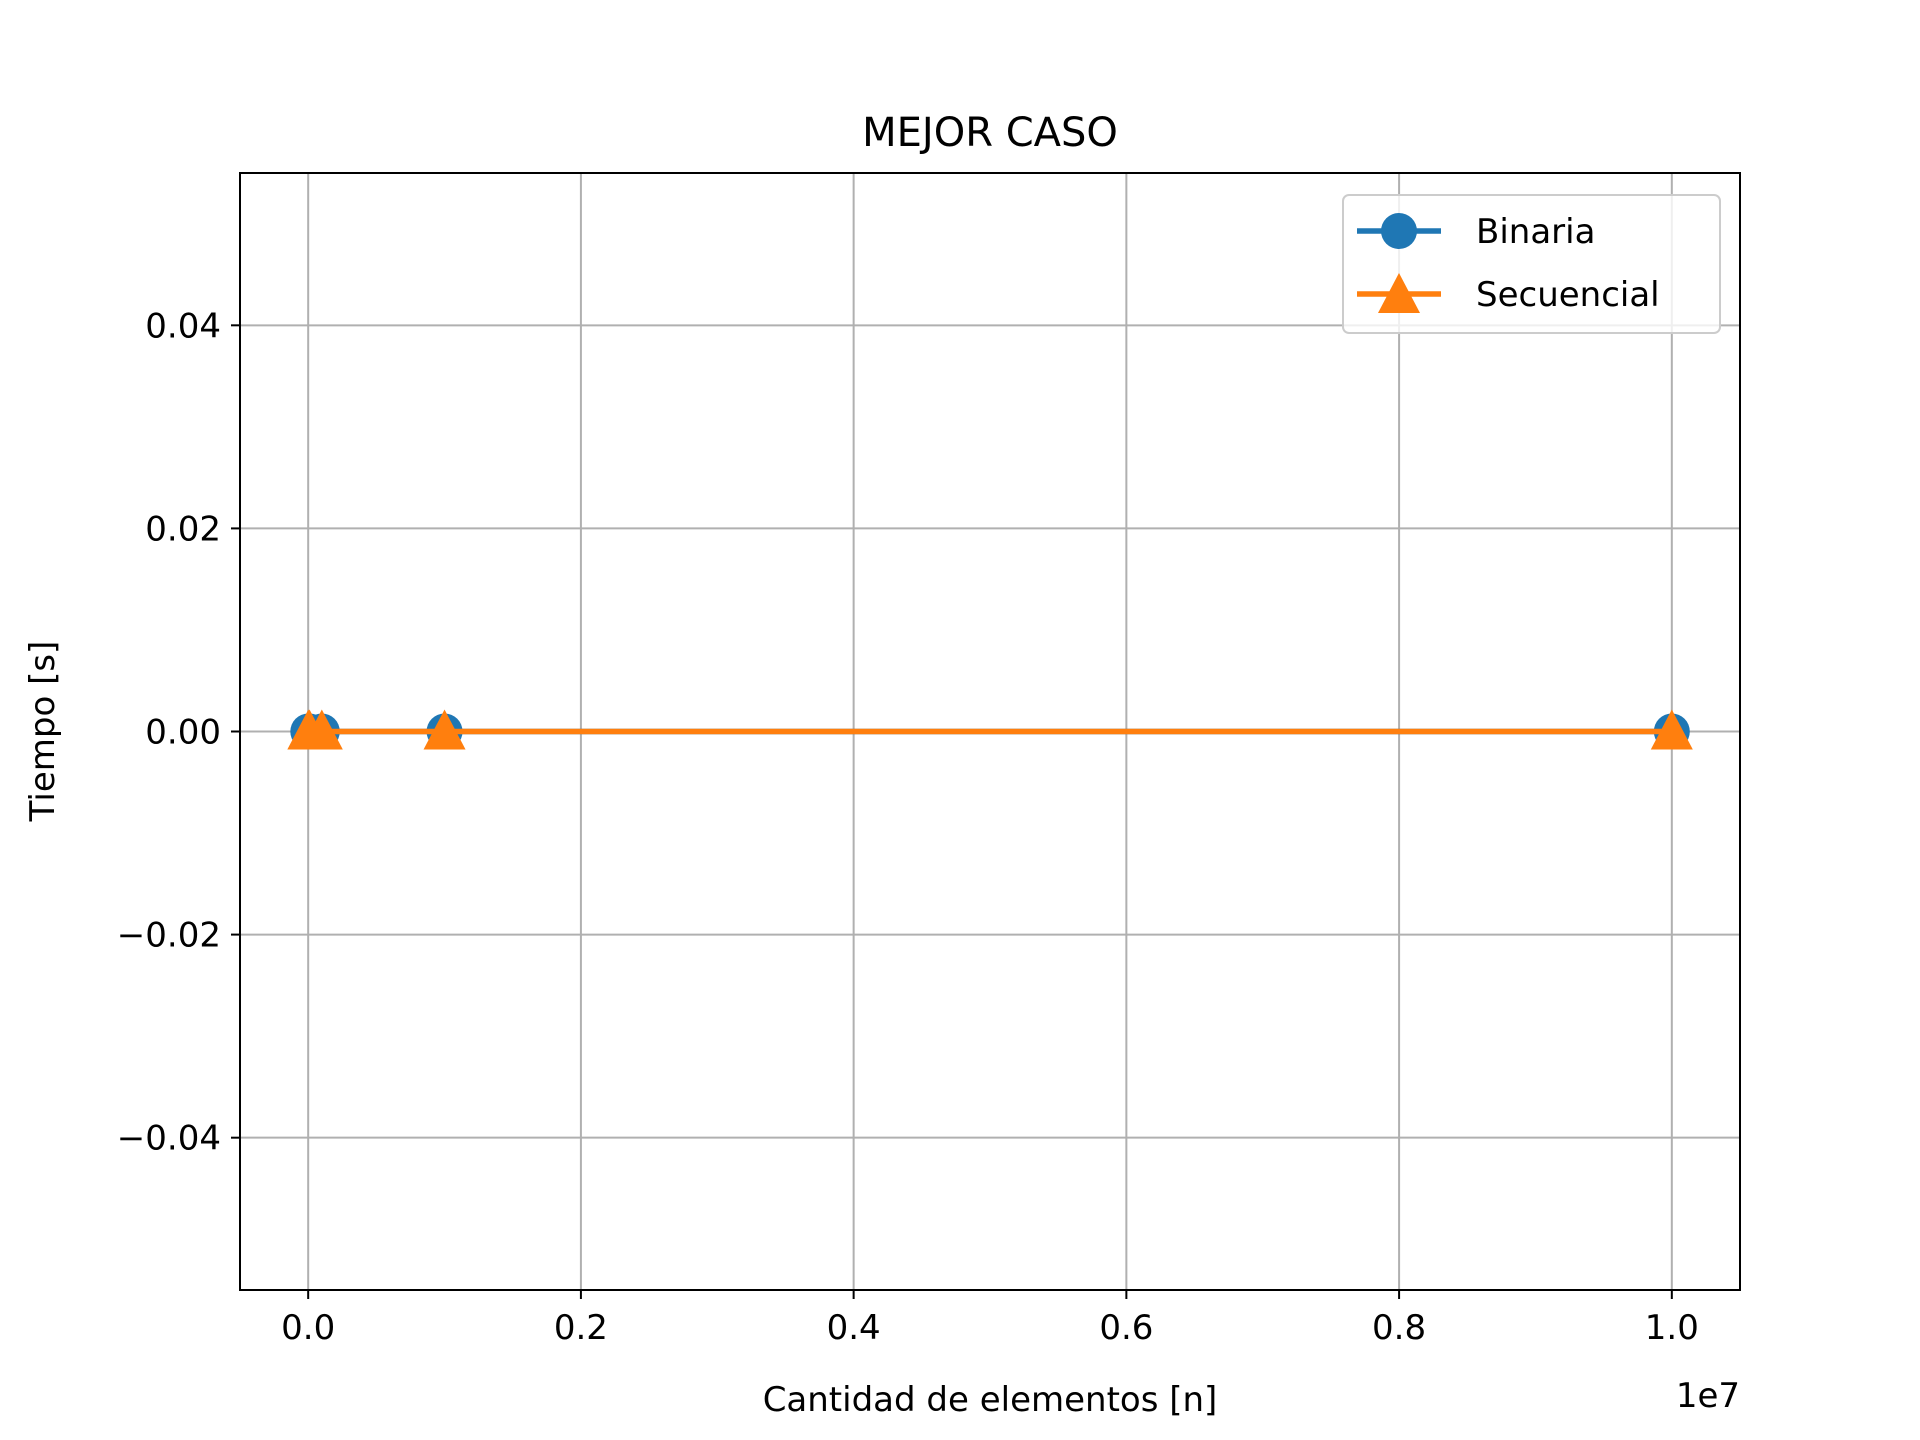 The image size is (1920, 1440). I want to click on y-axis-label: Tiempo [s], so click(43, 732).